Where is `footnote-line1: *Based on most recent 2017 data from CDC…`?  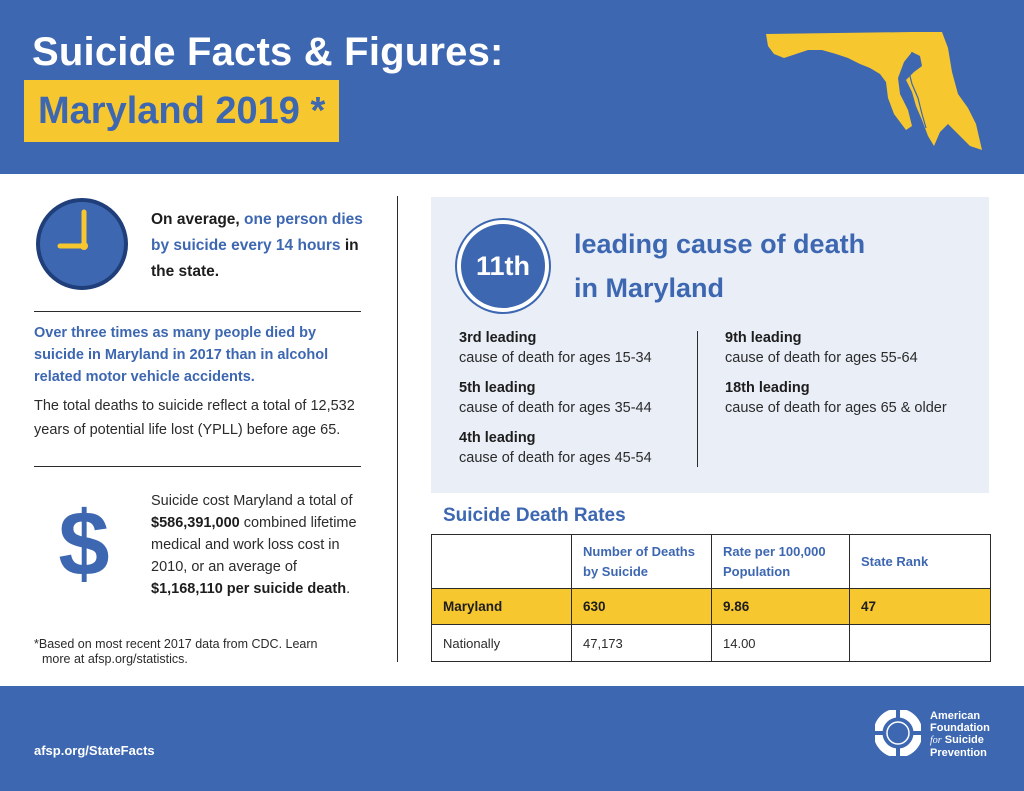
footnote-line1: *Based on most recent 2017 data from CDC… is located at coordinates (176, 644).